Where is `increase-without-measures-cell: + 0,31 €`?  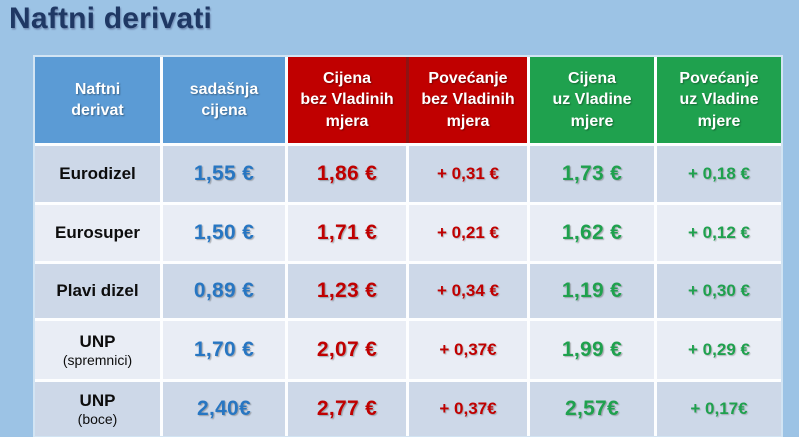
increase-without-measures-cell: + 0,31 € is located at coordinates (468, 174).